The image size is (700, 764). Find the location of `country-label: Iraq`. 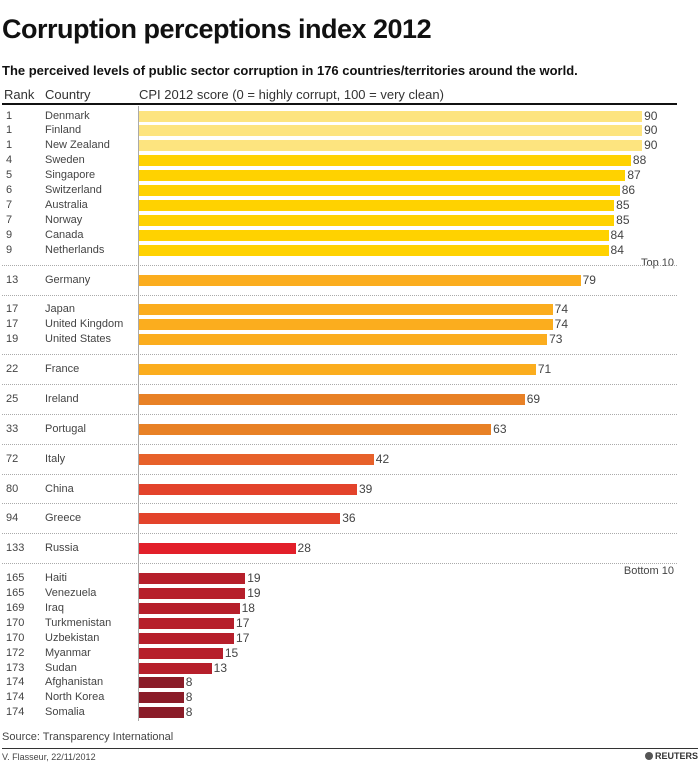

country-label: Iraq is located at coordinates (54, 607).